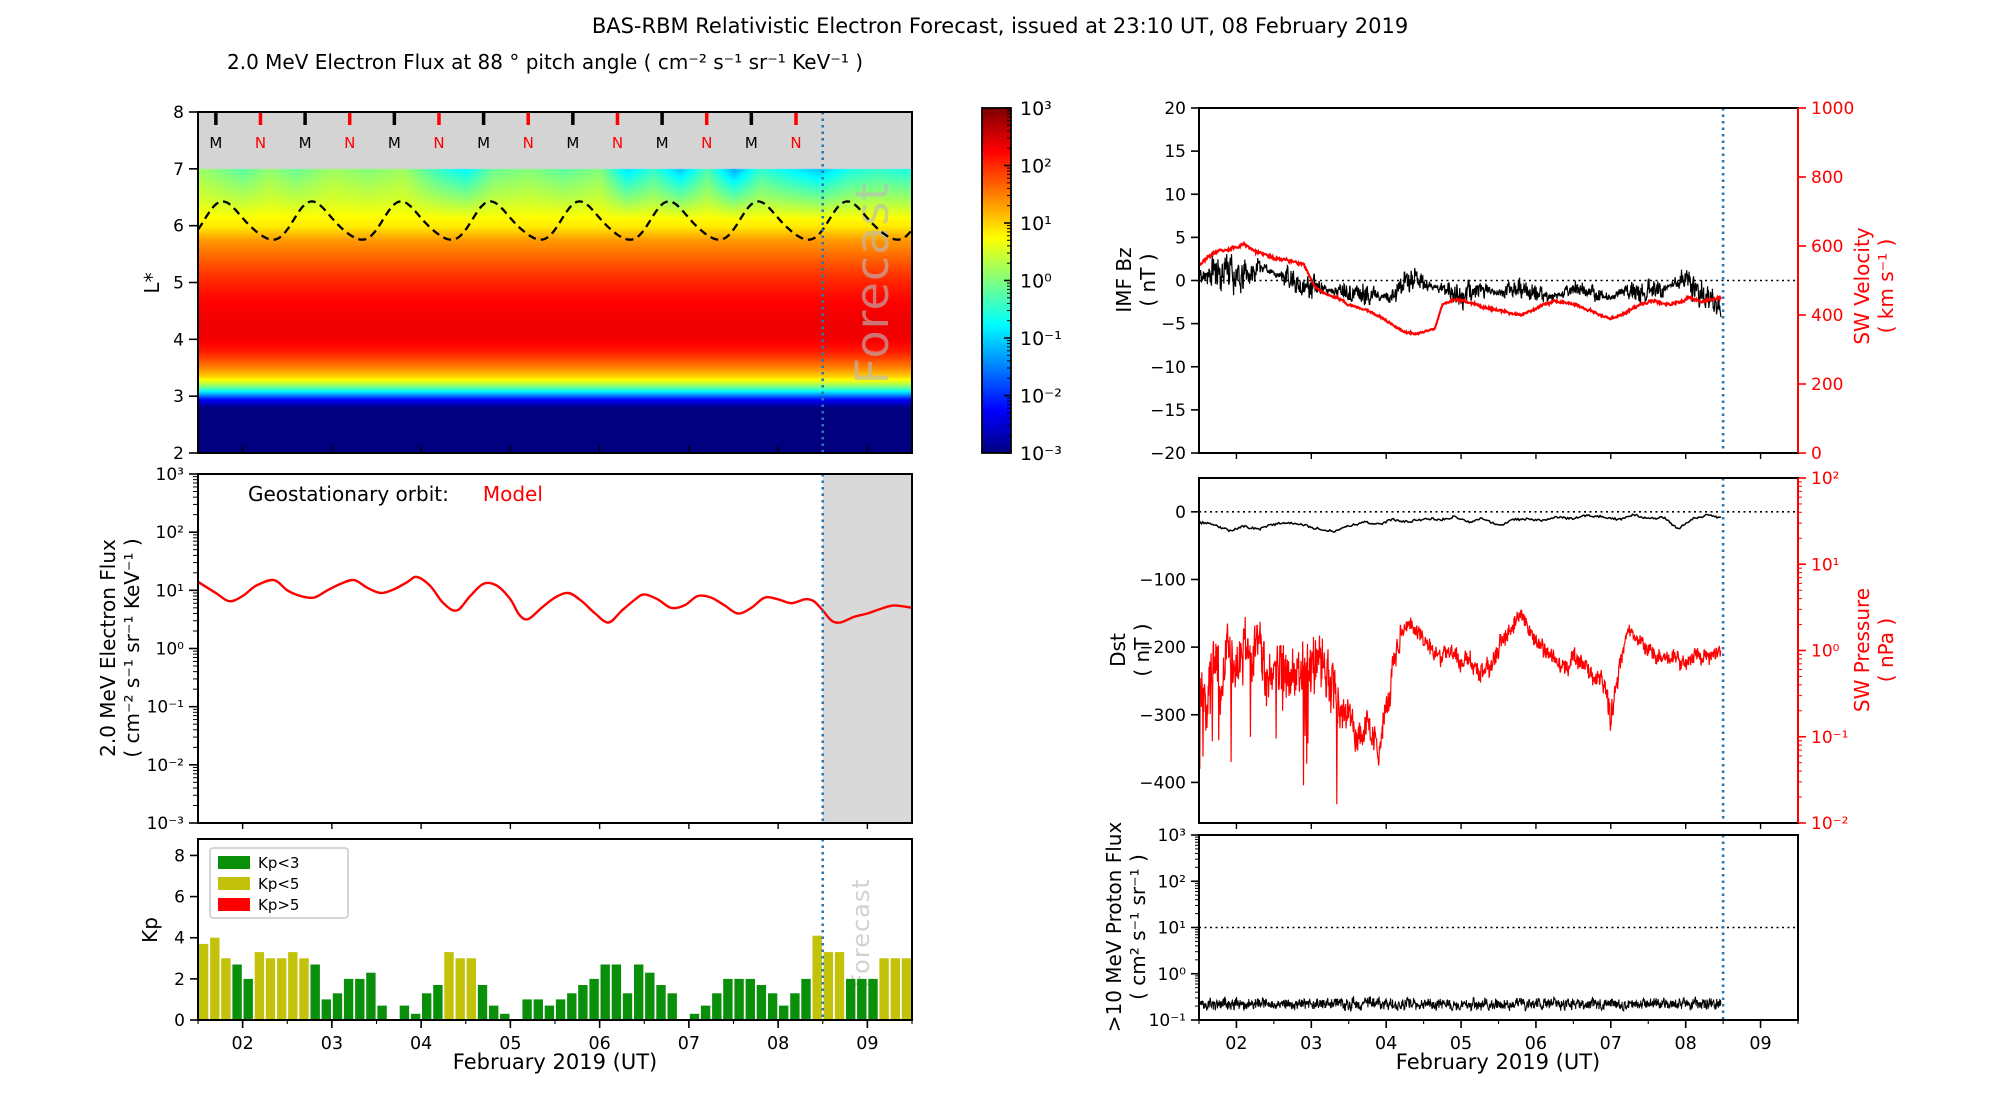 This screenshot has width=2000, height=1100. What do you see at coordinates (1886, 650) in the screenshot?
I see `sw-pressure-ylabel-line2: ( nPa )` at bounding box center [1886, 650].